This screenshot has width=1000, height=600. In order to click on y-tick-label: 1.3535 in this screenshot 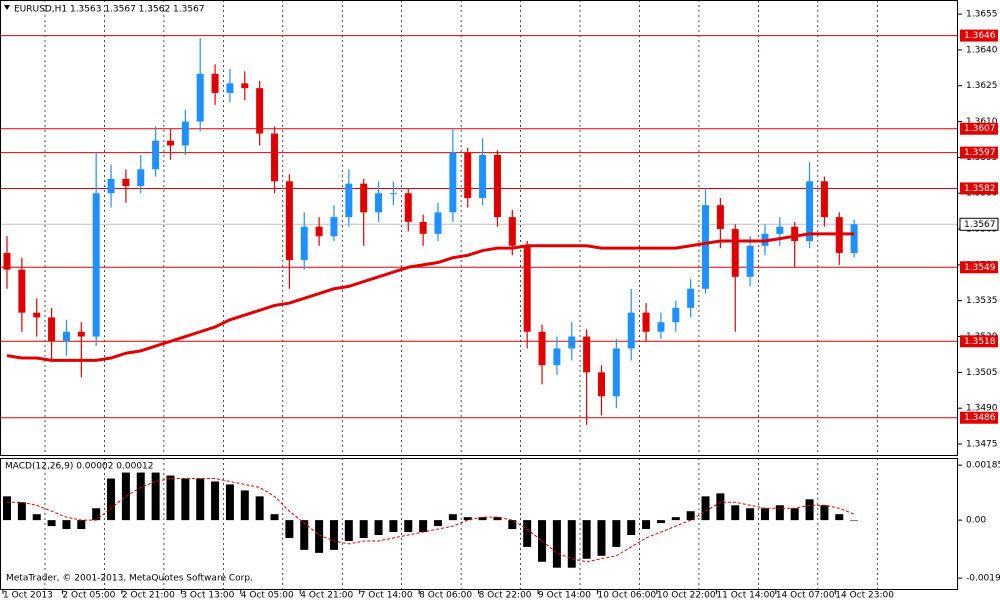, I will do `click(982, 301)`.